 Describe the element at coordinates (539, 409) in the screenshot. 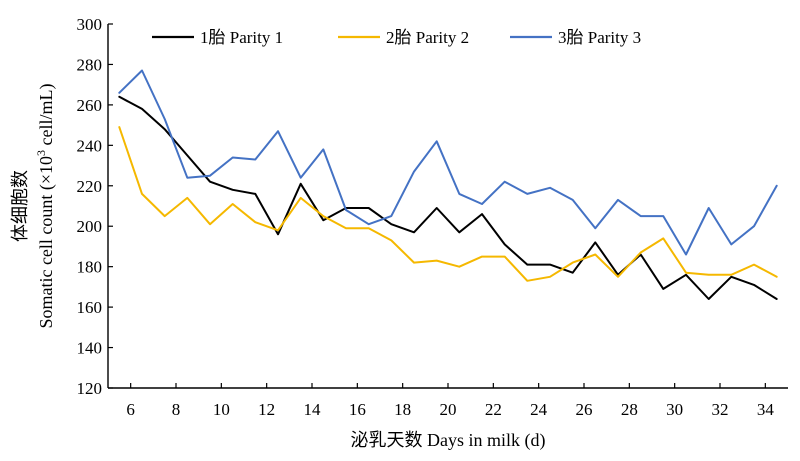

I see `x-tick-label: 24` at that location.